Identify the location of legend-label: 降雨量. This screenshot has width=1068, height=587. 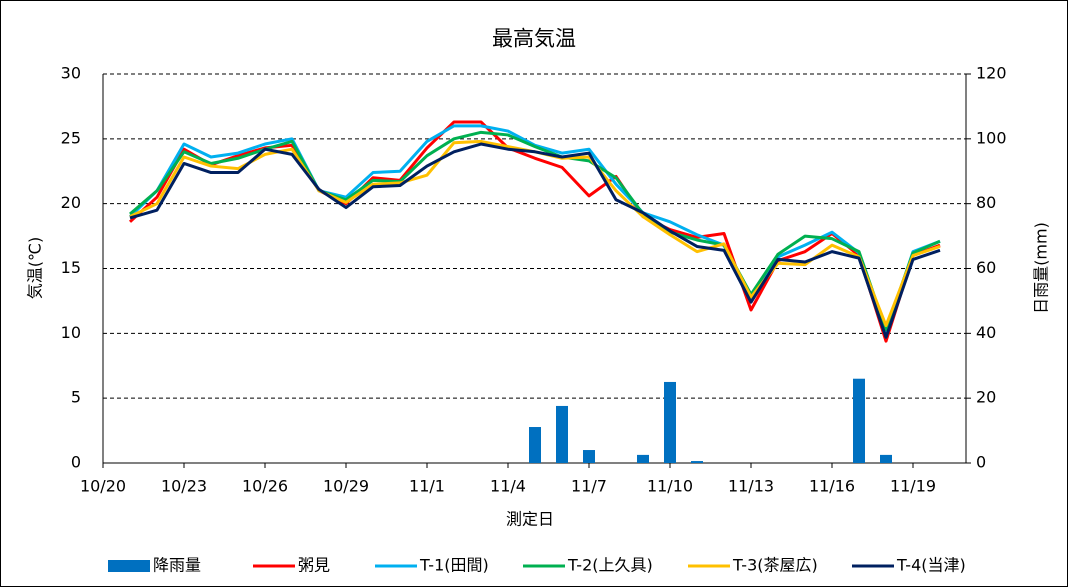
(177, 565).